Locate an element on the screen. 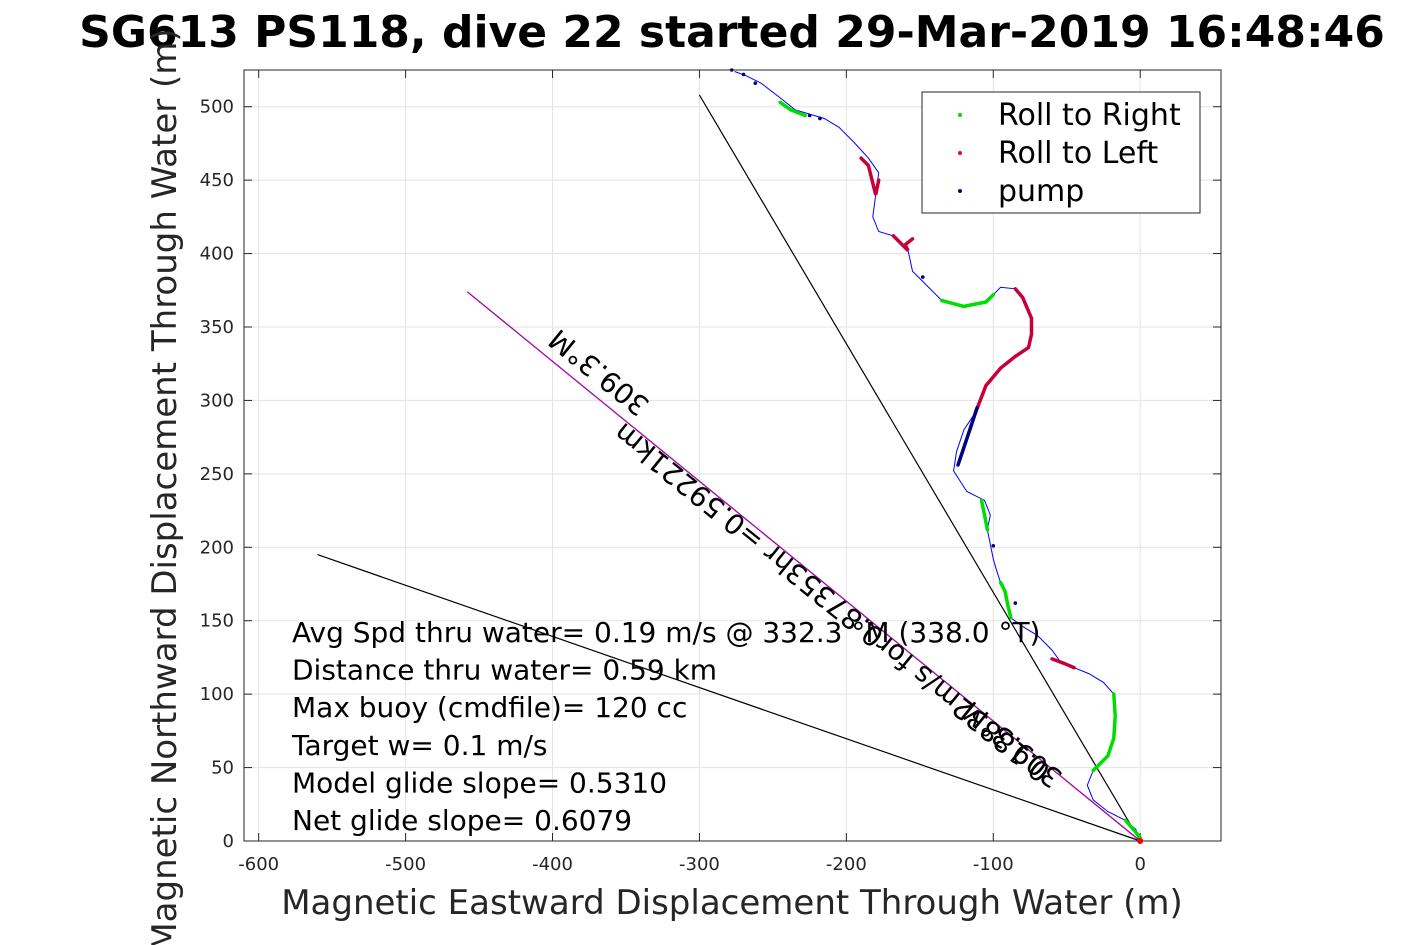 This screenshot has width=1417, height=945. x-tick-label: 0 is located at coordinates (1139, 864).